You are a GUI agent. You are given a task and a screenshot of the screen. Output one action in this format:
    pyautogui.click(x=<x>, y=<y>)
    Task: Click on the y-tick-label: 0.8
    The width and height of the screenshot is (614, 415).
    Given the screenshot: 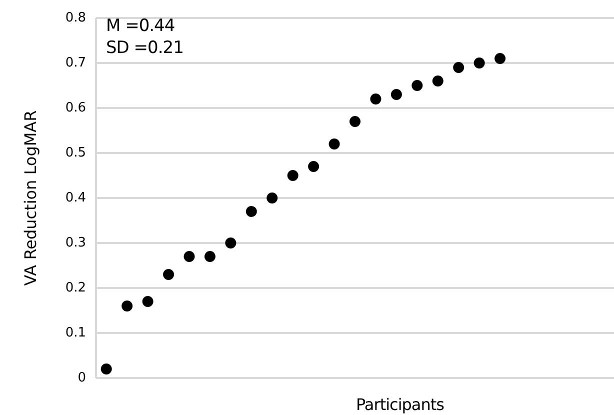 What is the action you would take?
    pyautogui.click(x=75, y=18)
    